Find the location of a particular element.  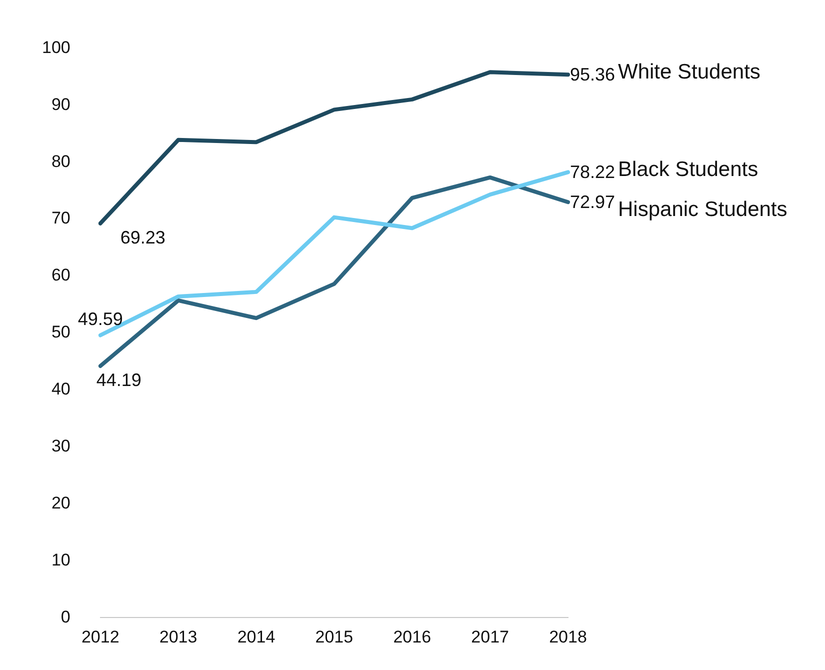

y-tick-label: 30 is located at coordinates (60, 446).